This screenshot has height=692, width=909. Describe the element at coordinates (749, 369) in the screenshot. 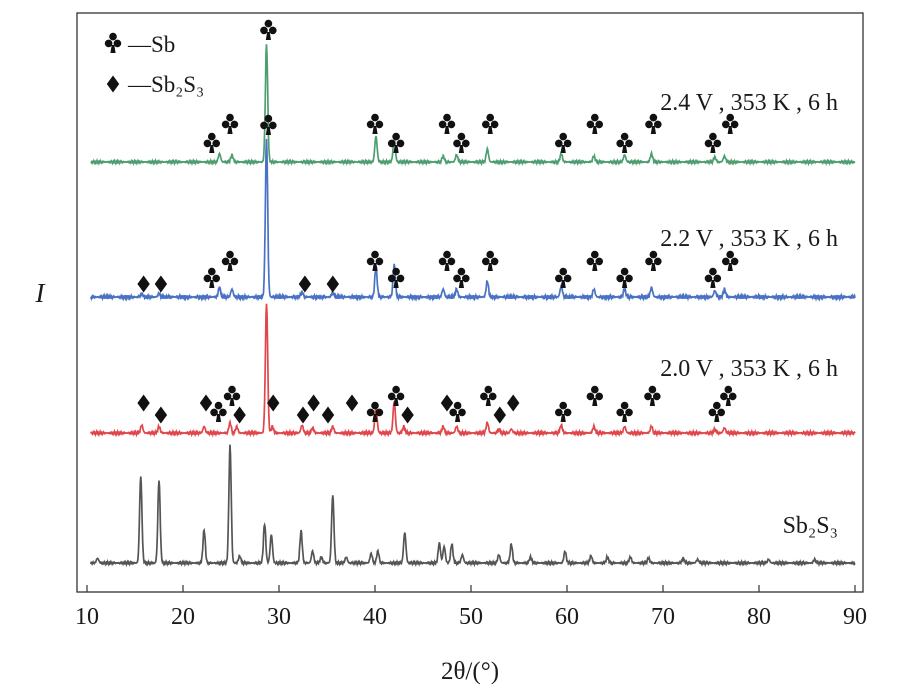

I see `series-label-v20: 2.0 V , 353 K , 6 h` at that location.